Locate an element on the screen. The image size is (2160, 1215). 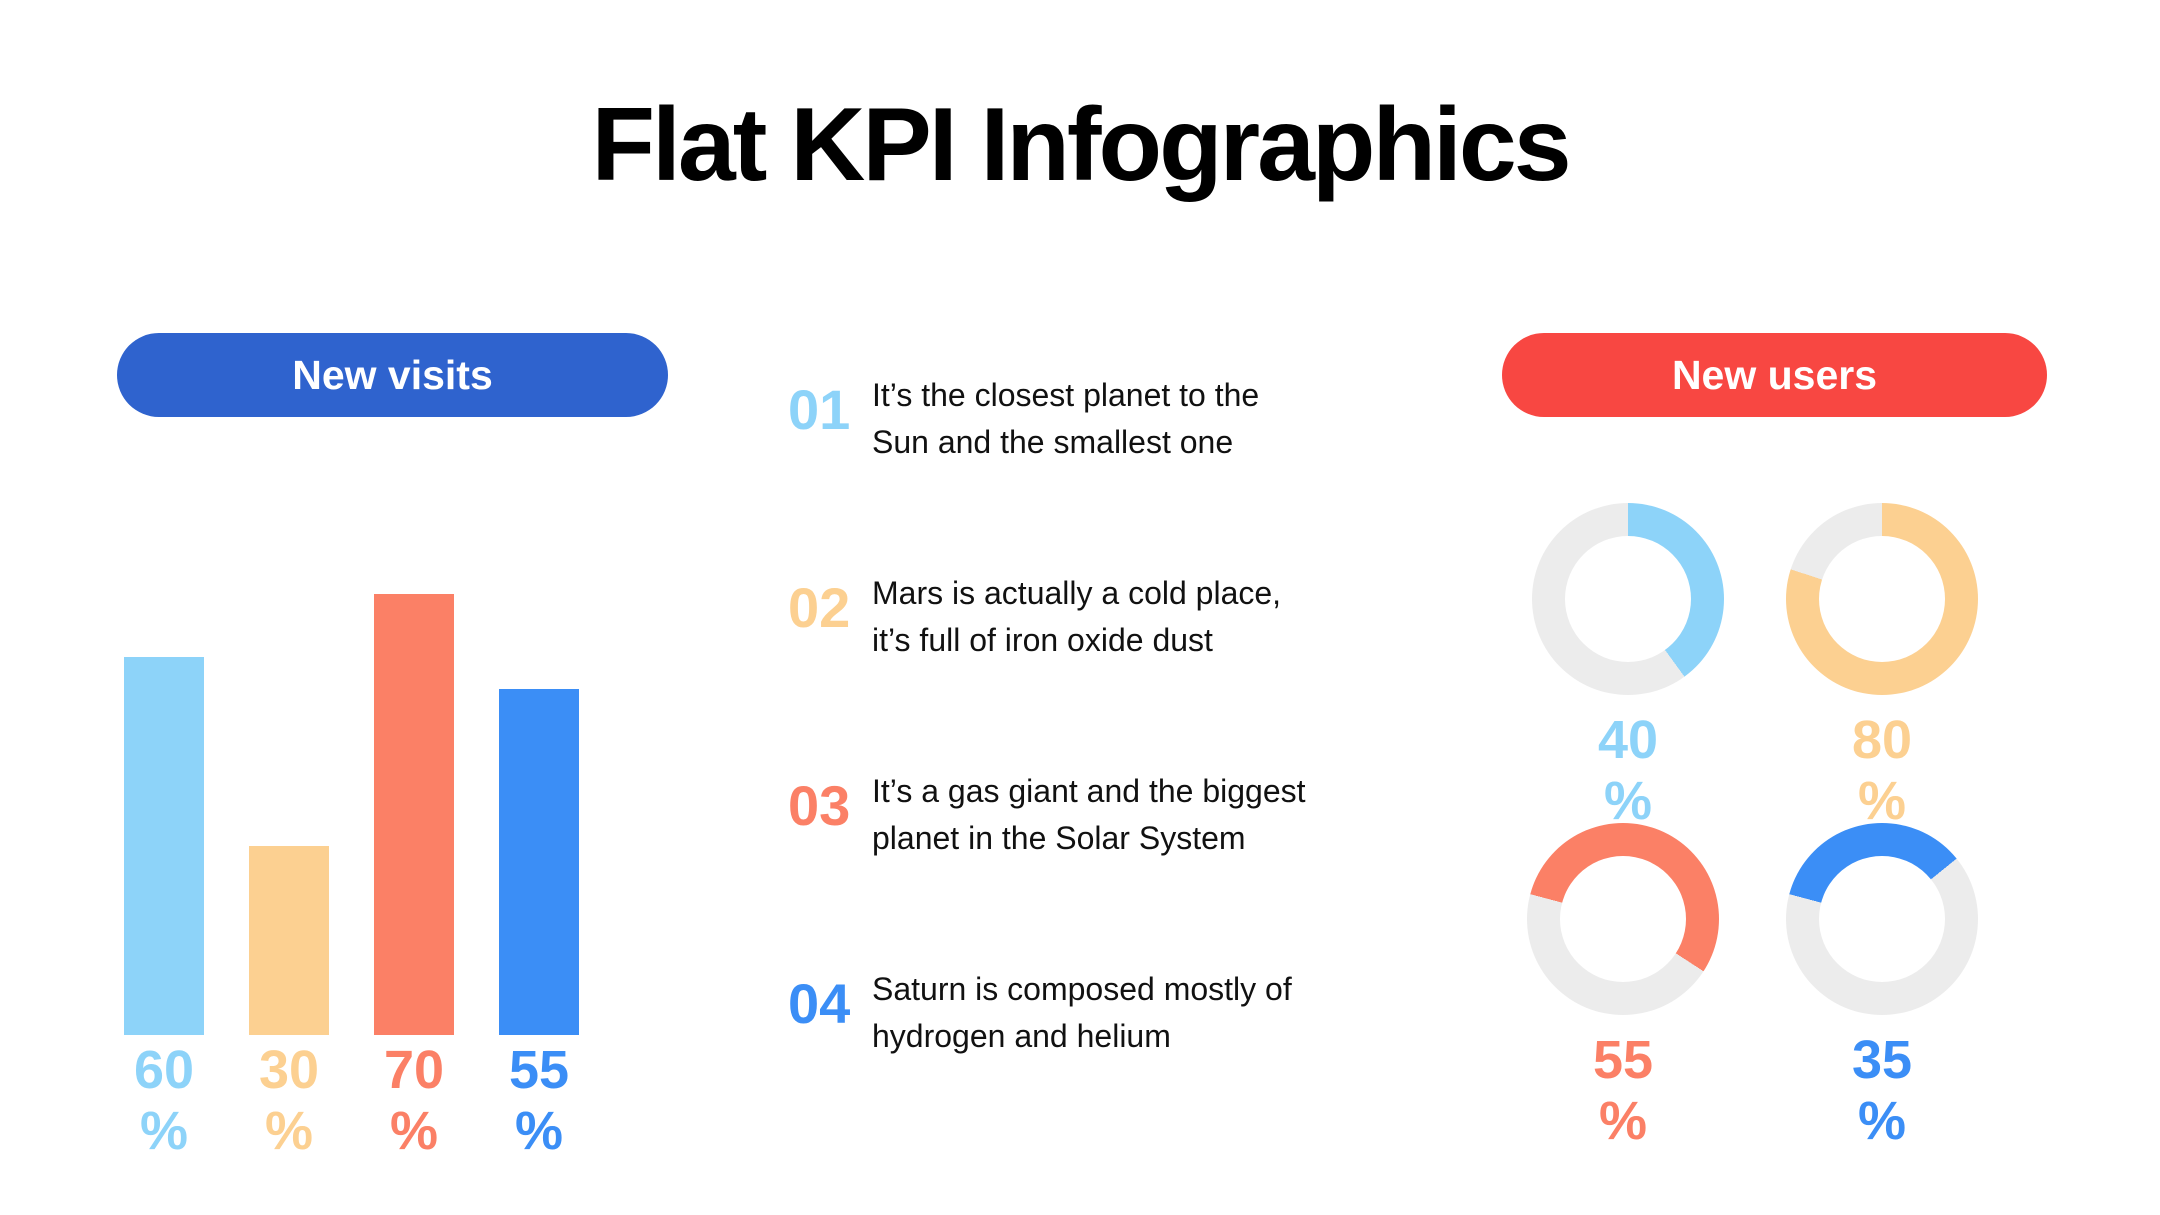
bar-unit-4: % is located at coordinates (538, 1131).